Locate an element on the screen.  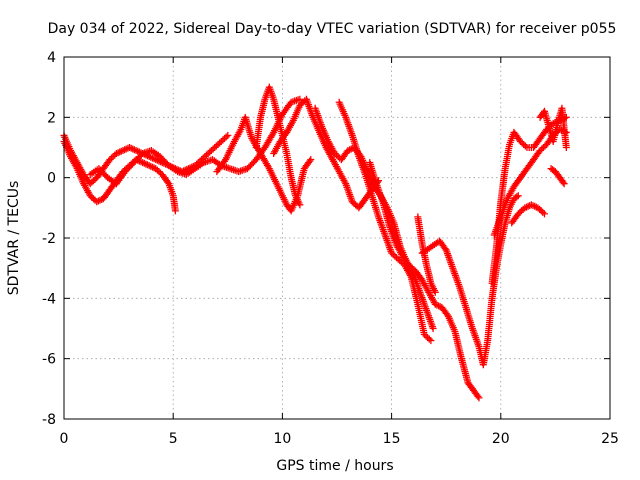
x-axis-label: GPS time / hours is located at coordinates (334, 466).